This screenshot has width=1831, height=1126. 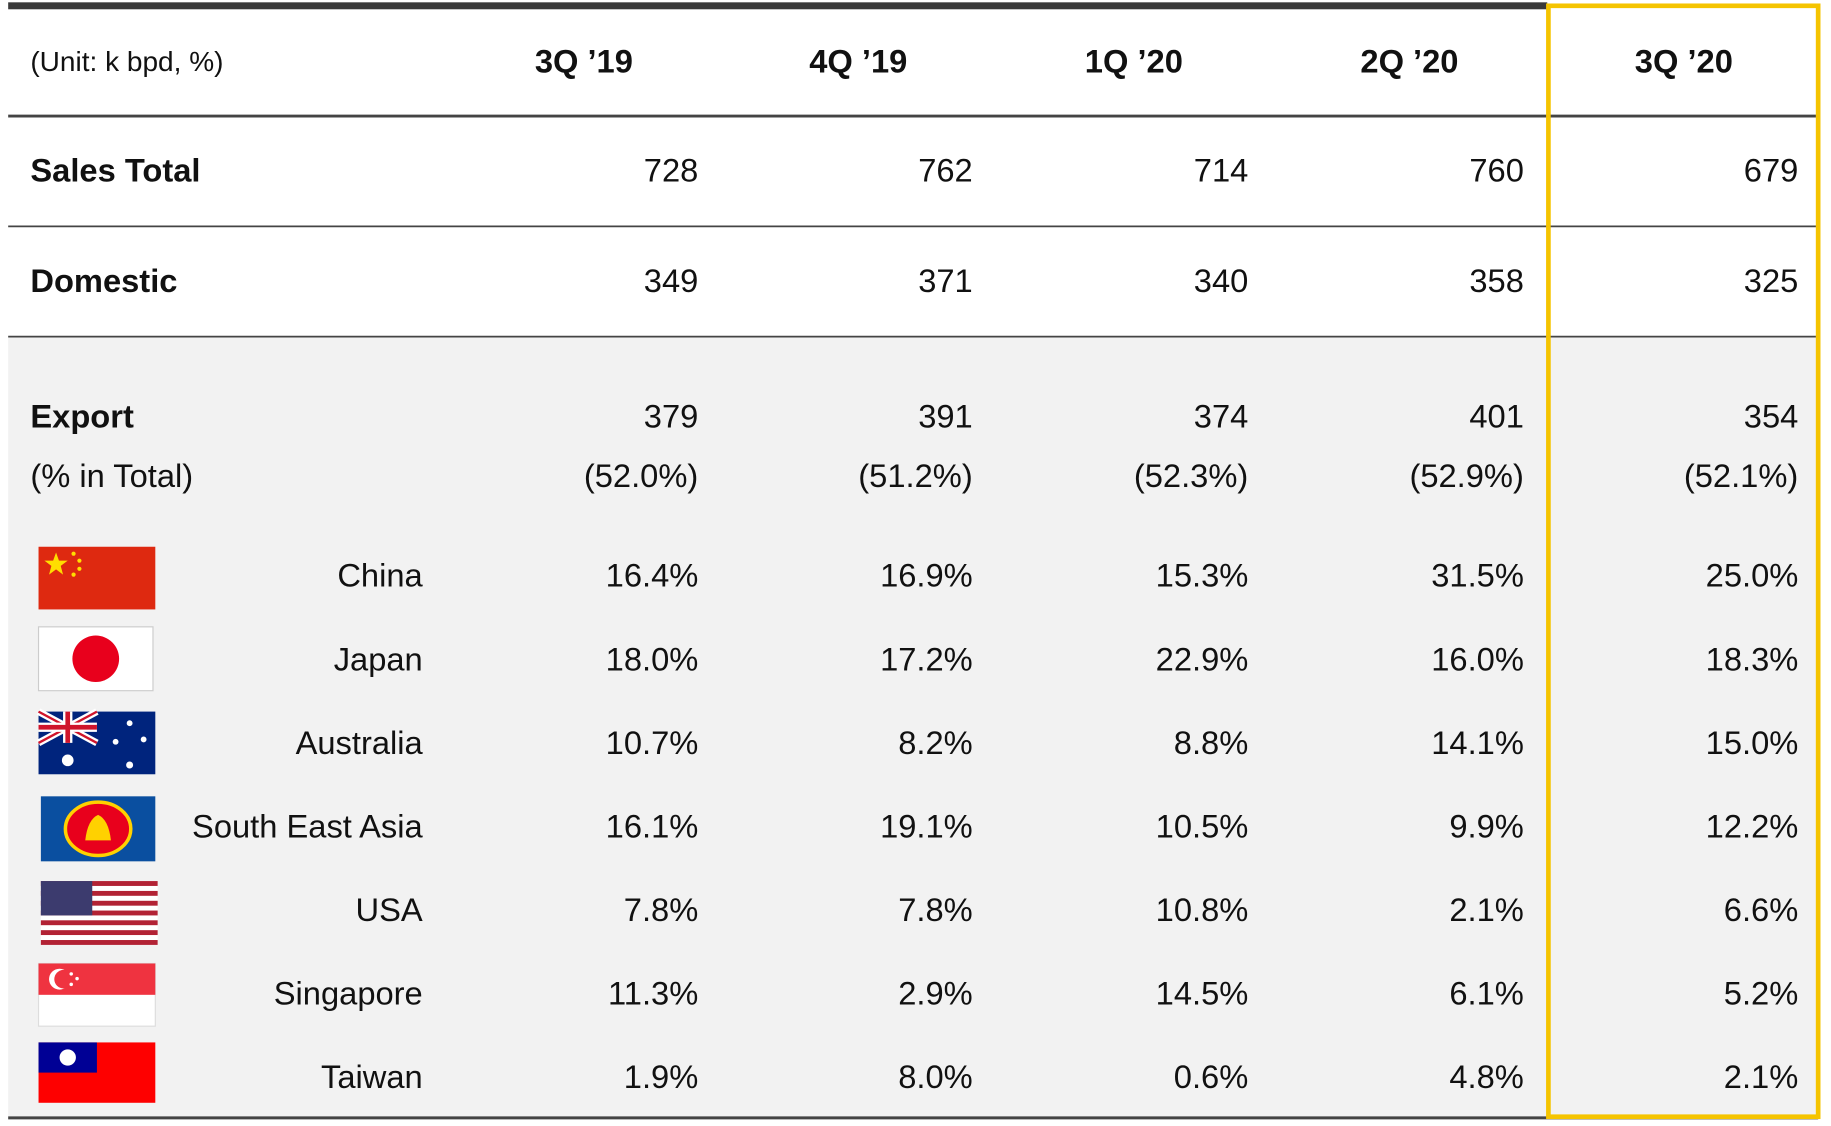 What do you see at coordinates (1761, 909) in the screenshot?
I see `cell: 6.6%` at bounding box center [1761, 909].